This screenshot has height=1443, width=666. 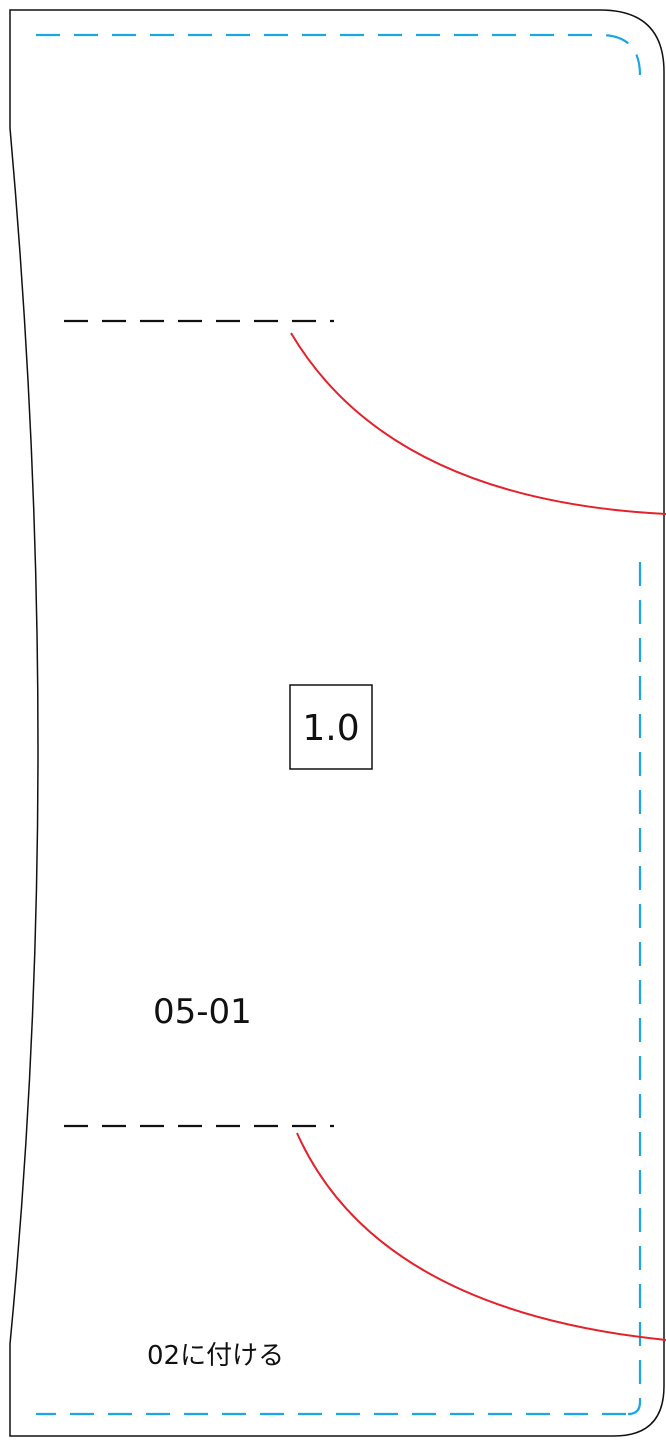 What do you see at coordinates (481, 1236) in the screenshot?
I see `guide-curve-lower` at bounding box center [481, 1236].